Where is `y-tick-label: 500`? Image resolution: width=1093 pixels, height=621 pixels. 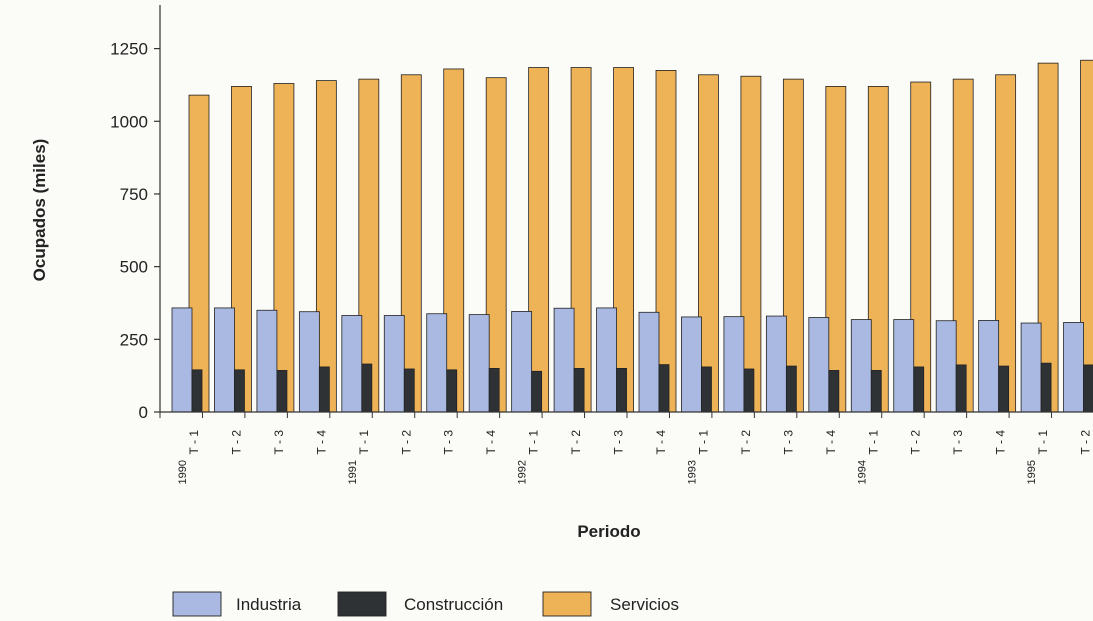
y-tick-label: 500 is located at coordinates (134, 267).